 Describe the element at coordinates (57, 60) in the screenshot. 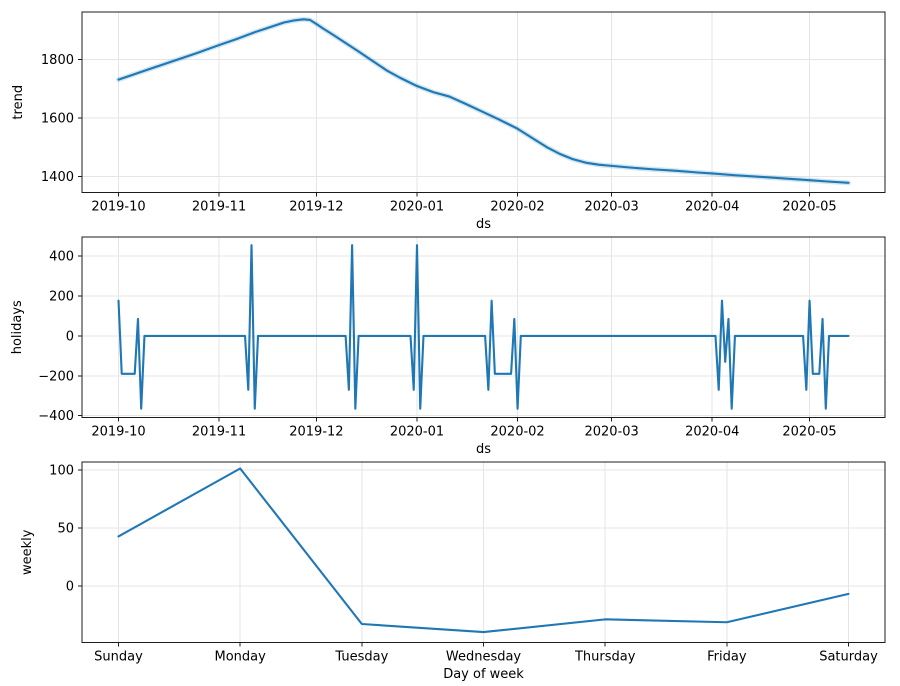

I see `y-tick-label: 1800` at that location.